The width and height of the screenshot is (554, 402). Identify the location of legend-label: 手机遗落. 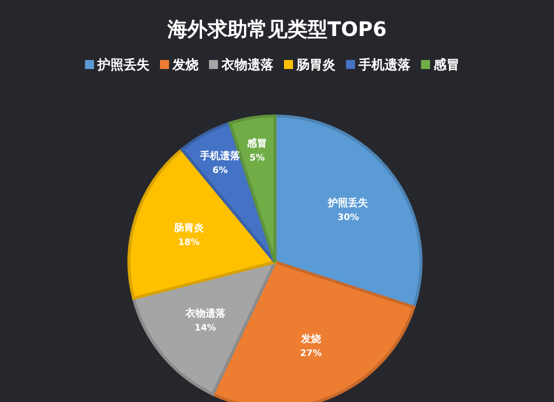
(384, 65).